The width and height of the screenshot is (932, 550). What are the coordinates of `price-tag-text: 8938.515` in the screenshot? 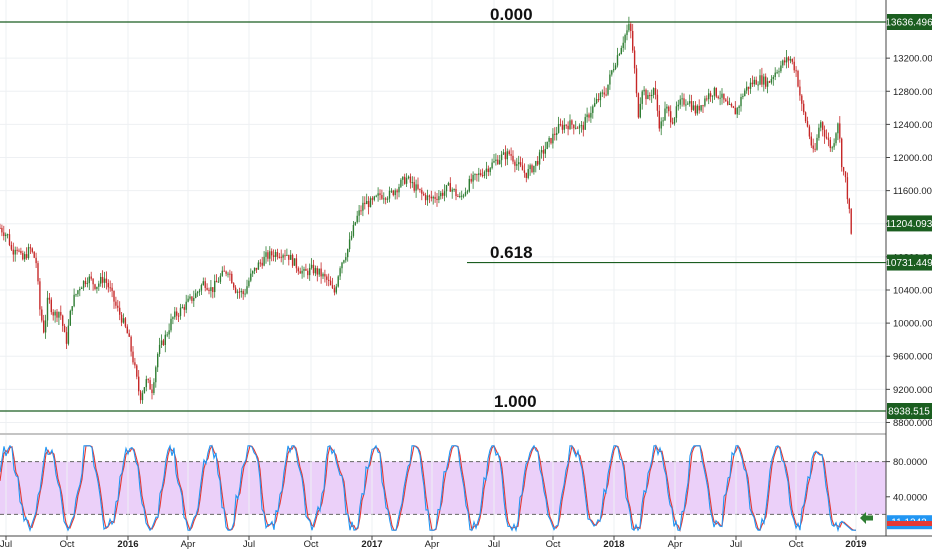 It's located at (909, 412).